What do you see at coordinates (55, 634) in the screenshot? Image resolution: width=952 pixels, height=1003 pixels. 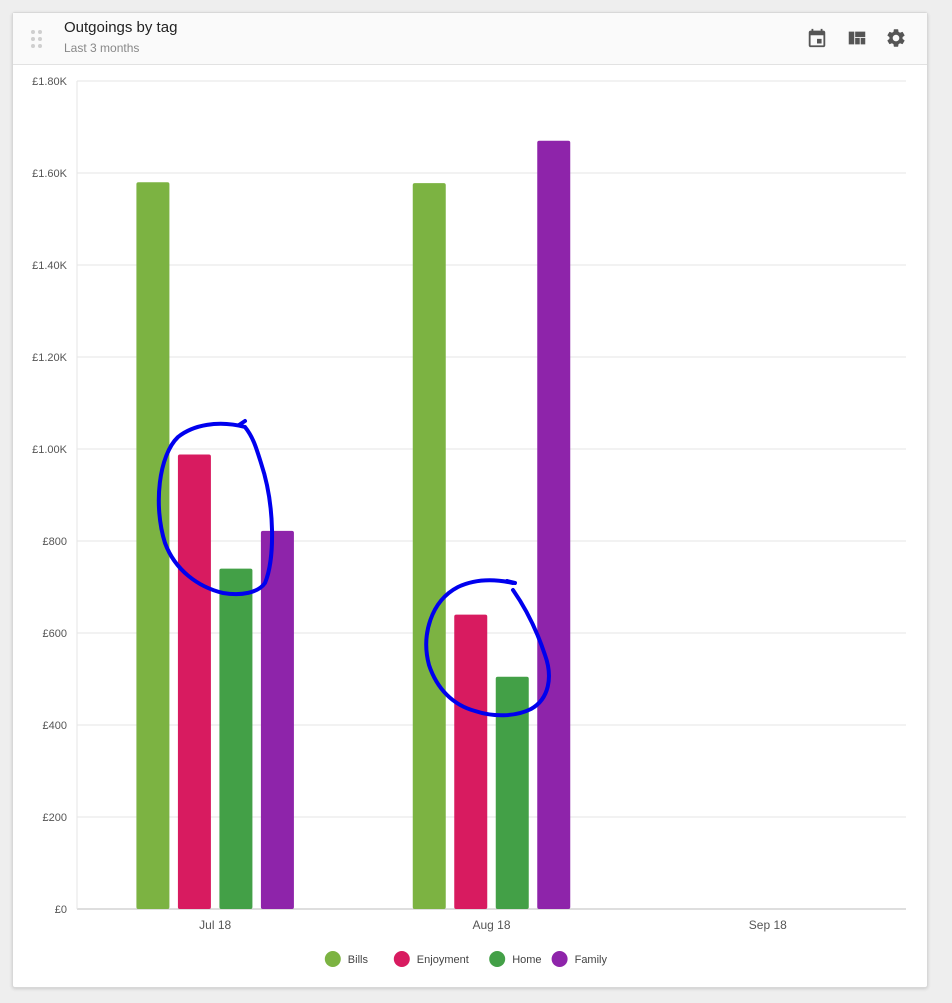 I see `y-tick-label: £600` at bounding box center [55, 634].